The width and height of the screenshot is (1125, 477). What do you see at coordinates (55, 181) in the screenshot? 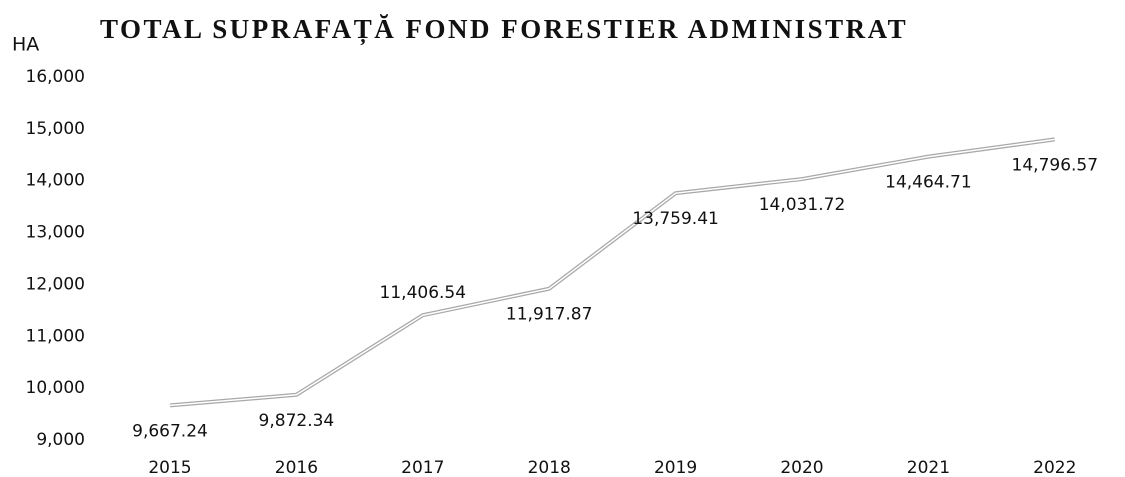
I see `y-tick-label: 14,000` at bounding box center [55, 181].